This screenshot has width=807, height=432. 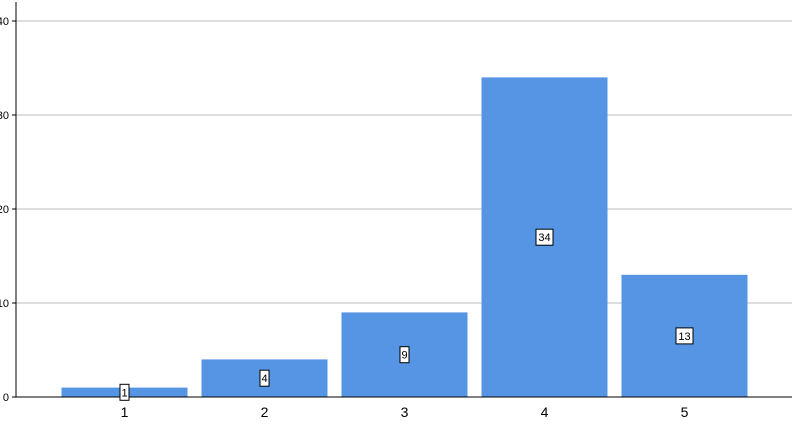 I want to click on x-tick-labels: 1 2 3 4 5, so click(x=405, y=412).